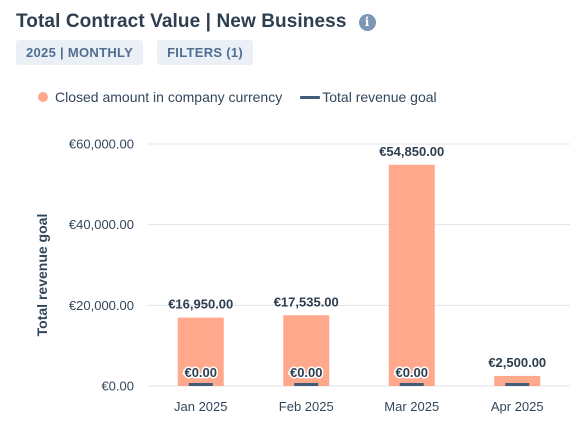  Describe the element at coordinates (42, 275) in the screenshot. I see `y-axis-label: Total revenue goal` at that location.